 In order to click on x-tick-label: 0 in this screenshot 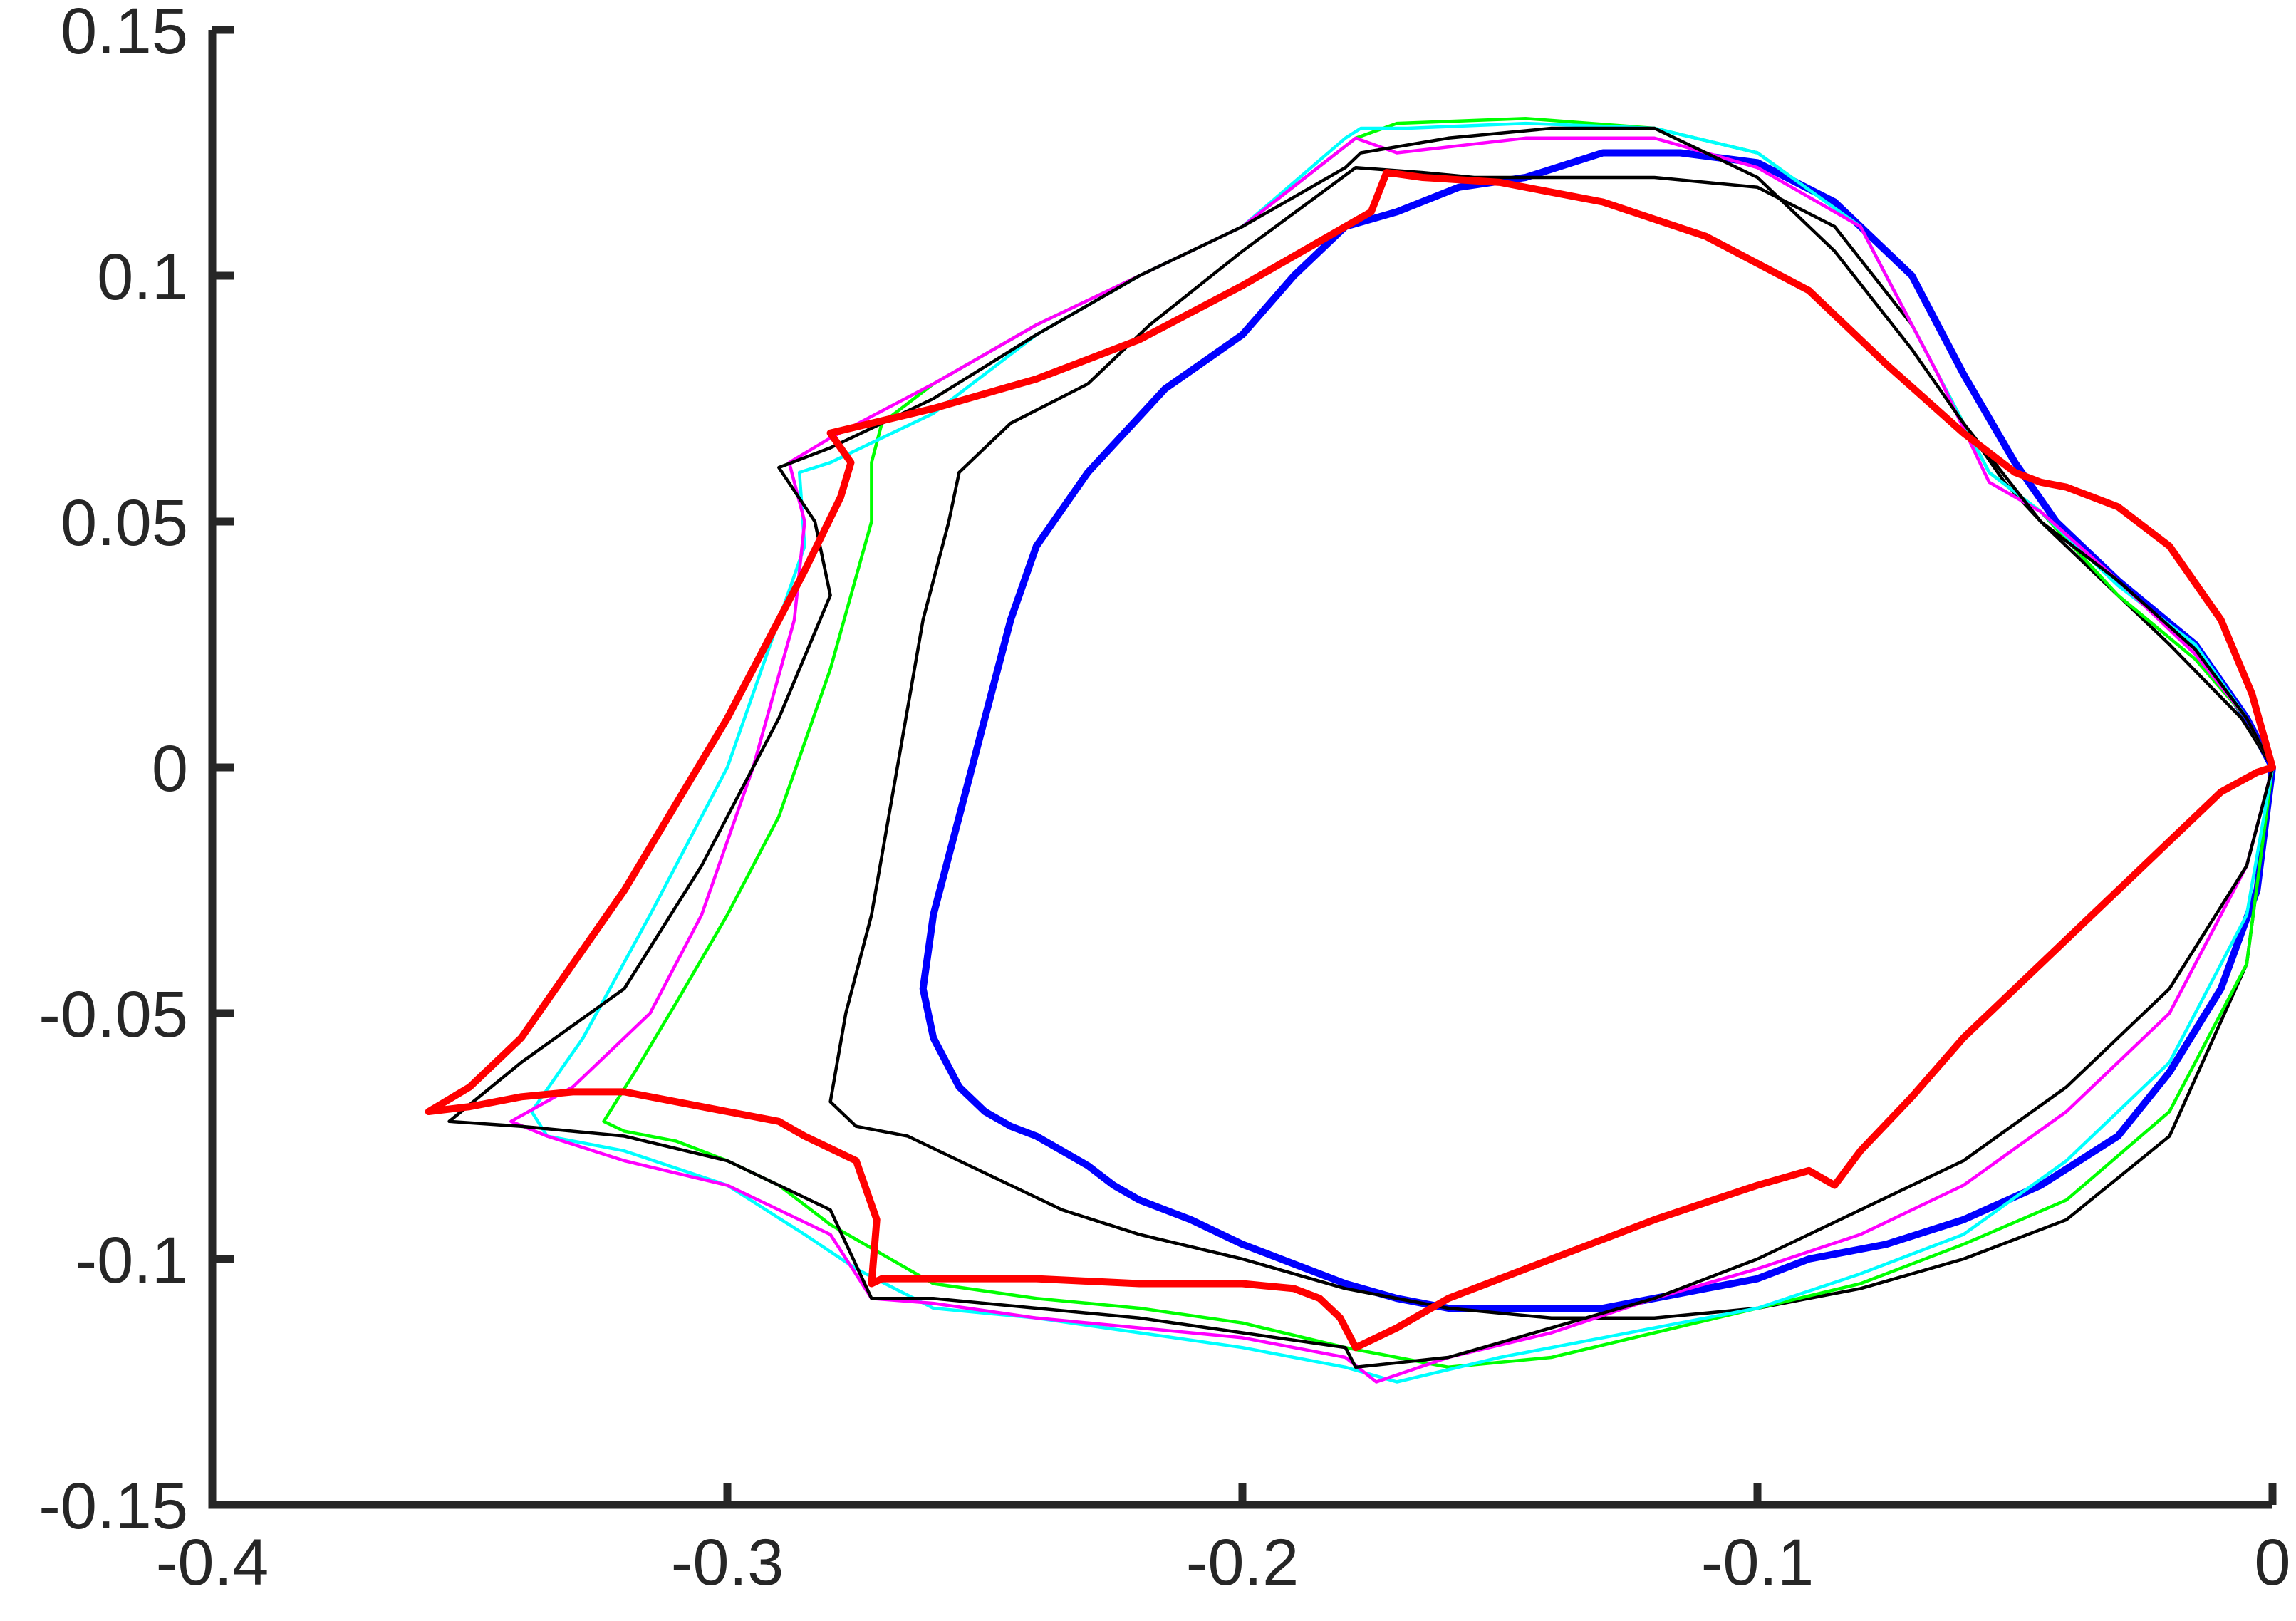, I will do `click(2272, 1562)`.